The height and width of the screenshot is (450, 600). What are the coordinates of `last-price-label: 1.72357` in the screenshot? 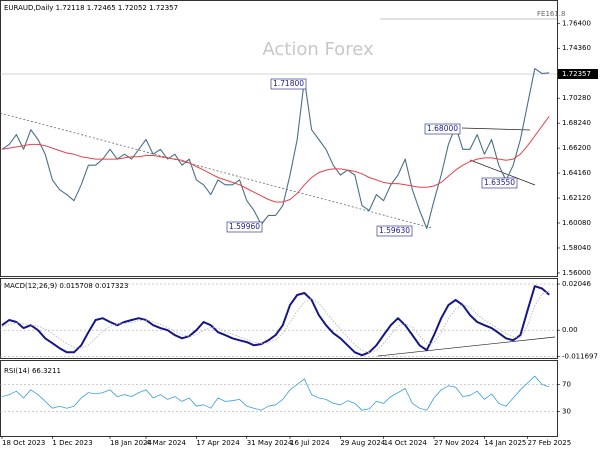 It's located at (576, 74).